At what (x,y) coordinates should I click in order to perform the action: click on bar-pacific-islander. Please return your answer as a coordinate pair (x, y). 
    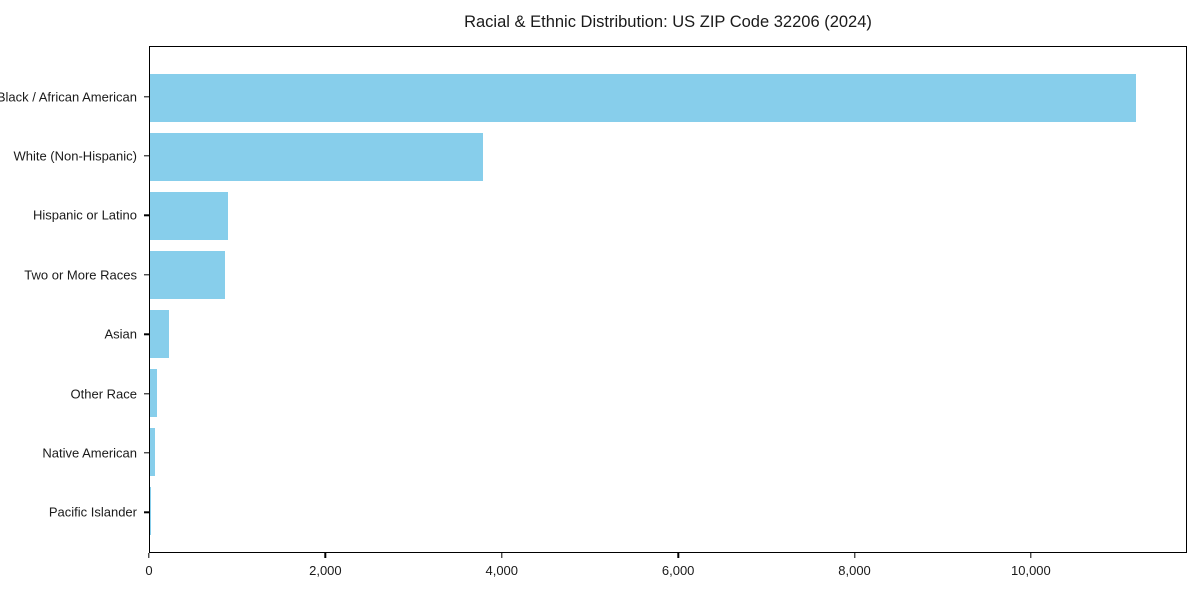
    Looking at the image, I should click on (150, 511).